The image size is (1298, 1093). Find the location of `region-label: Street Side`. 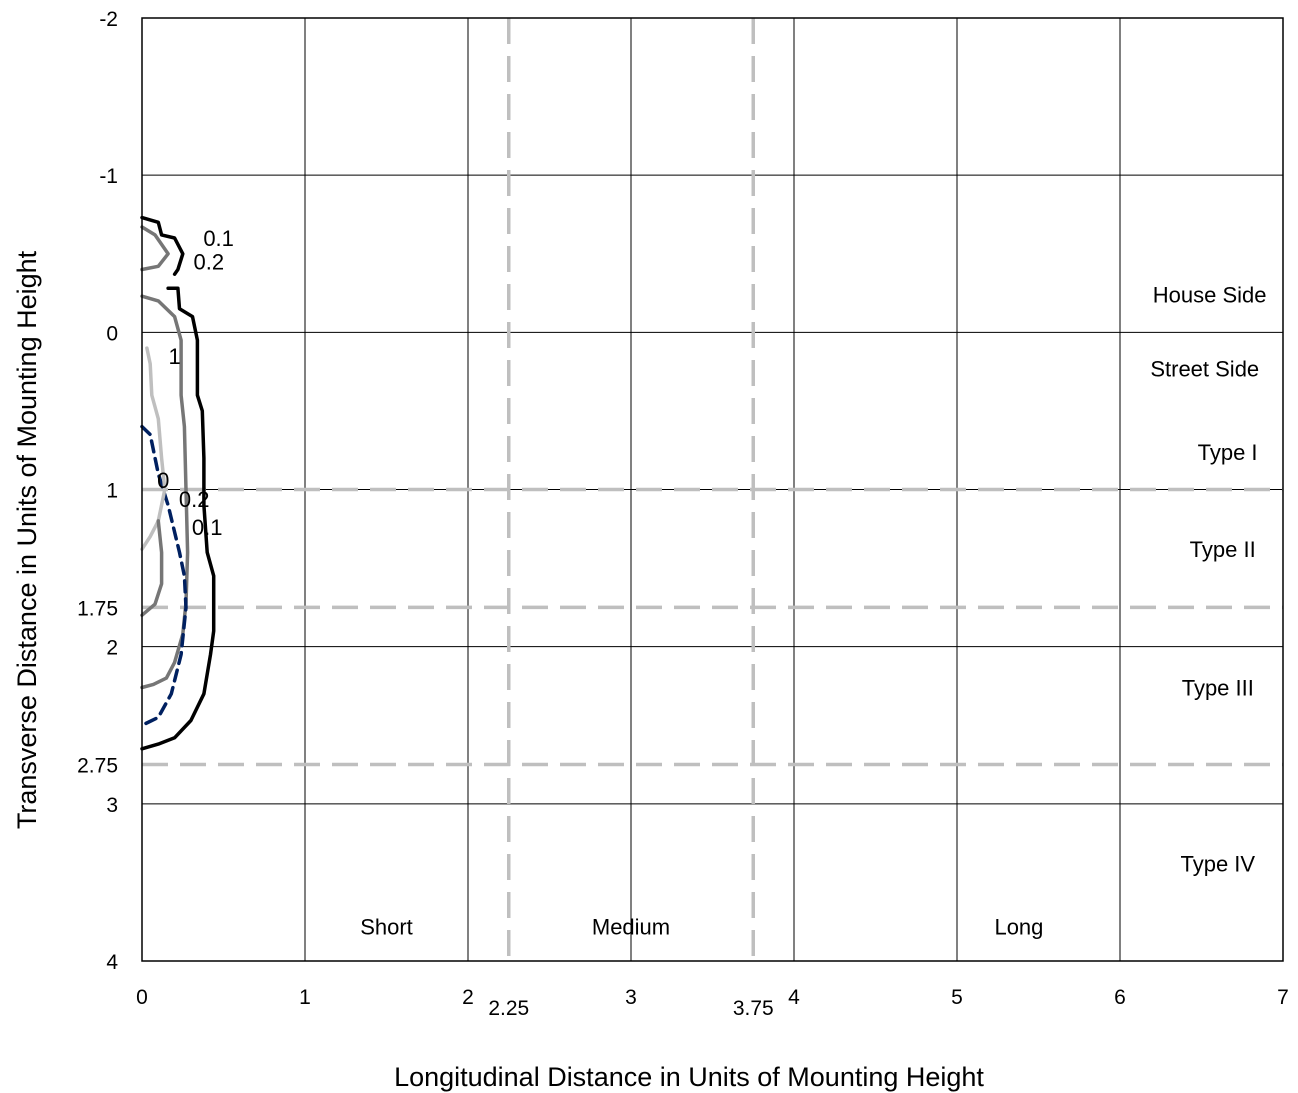

region-label: Street Side is located at coordinates (1204, 368).